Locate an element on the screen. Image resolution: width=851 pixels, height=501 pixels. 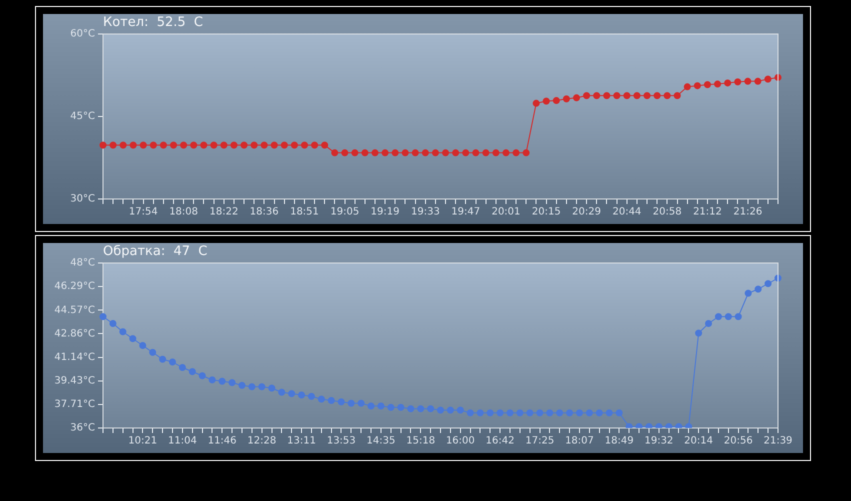
x-tick-label: 19:19 is located at coordinates (385, 212).